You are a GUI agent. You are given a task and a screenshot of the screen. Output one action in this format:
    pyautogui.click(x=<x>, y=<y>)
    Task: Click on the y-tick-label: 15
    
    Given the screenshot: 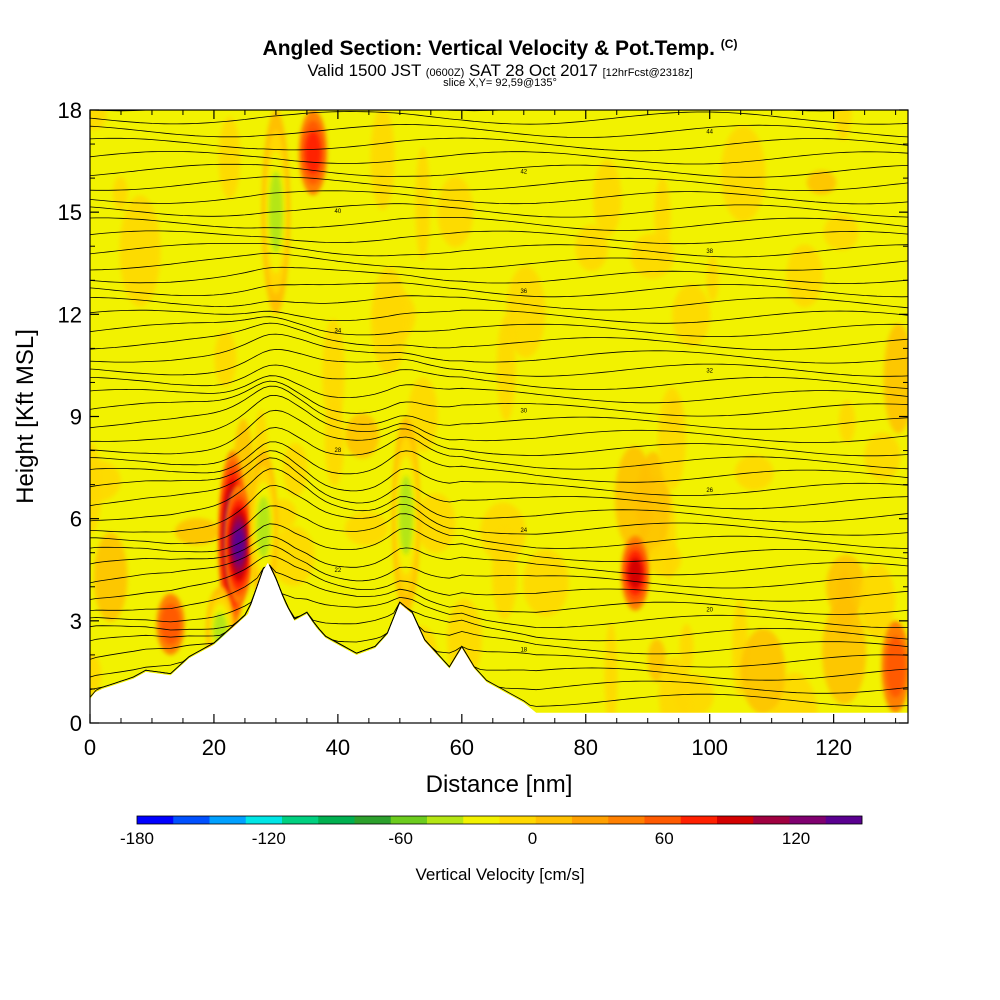 What is the action you would take?
    pyautogui.click(x=70, y=212)
    